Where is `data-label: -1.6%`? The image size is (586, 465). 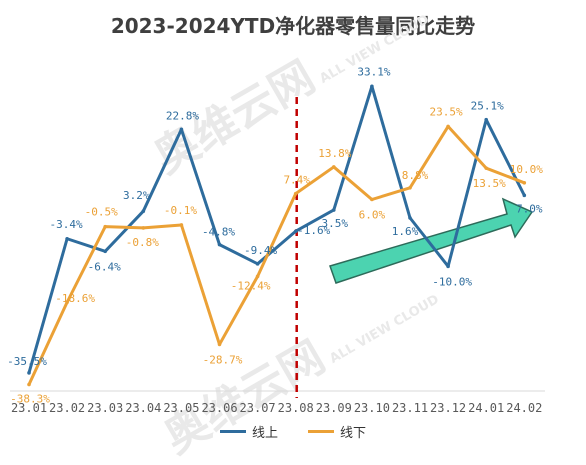
data-label: -1.6% is located at coordinates (313, 230).